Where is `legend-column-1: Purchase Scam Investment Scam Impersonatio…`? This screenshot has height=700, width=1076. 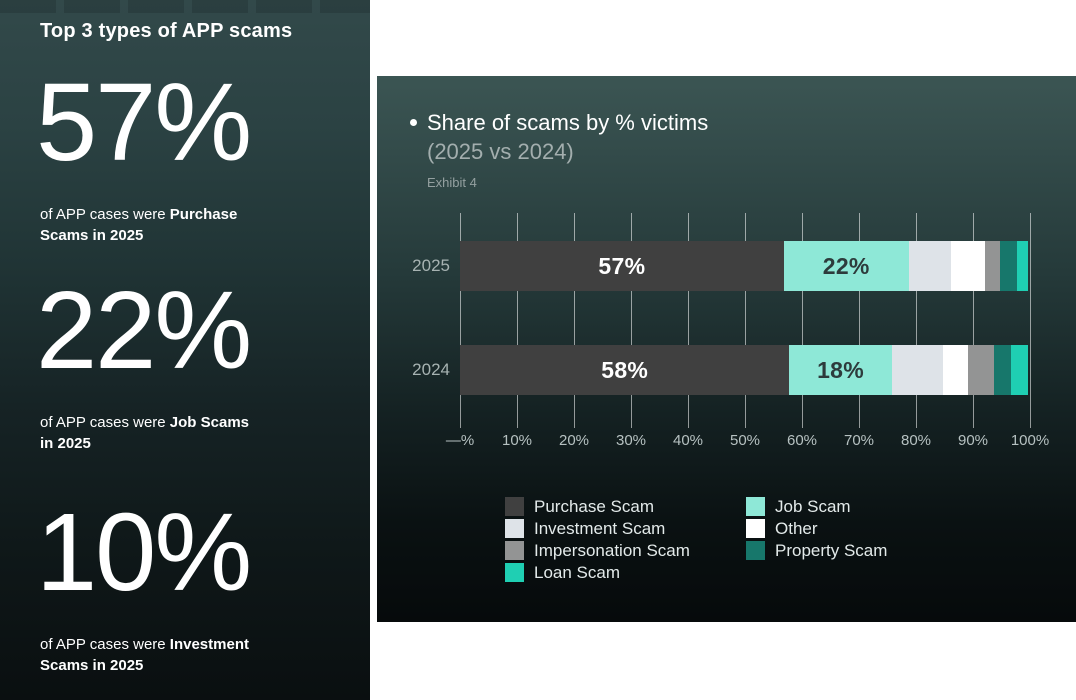
legend-column-1: Purchase Scam Investment Scam Impersonatio… is located at coordinates (597, 541).